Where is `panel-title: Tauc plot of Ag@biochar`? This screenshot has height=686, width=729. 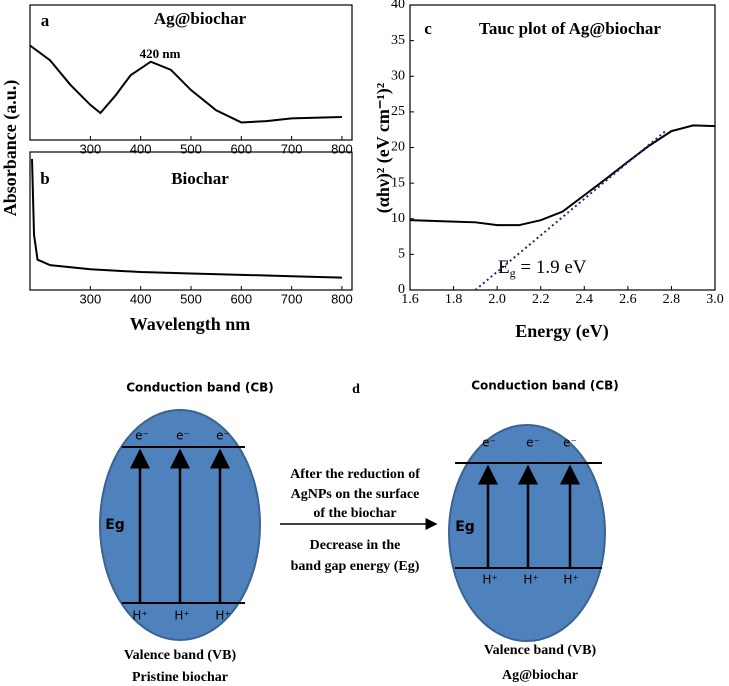
panel-title: Tauc plot of Ag@biochar is located at coordinates (570, 28).